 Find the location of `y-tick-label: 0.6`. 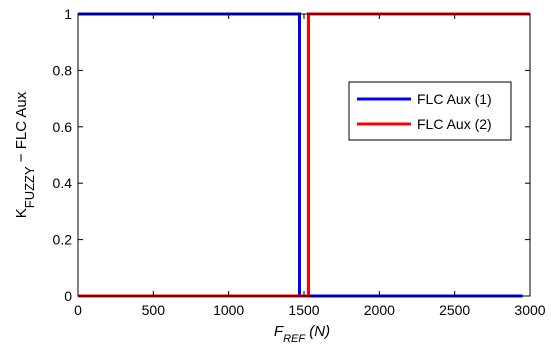

y-tick-label: 0.6 is located at coordinates (63, 127).